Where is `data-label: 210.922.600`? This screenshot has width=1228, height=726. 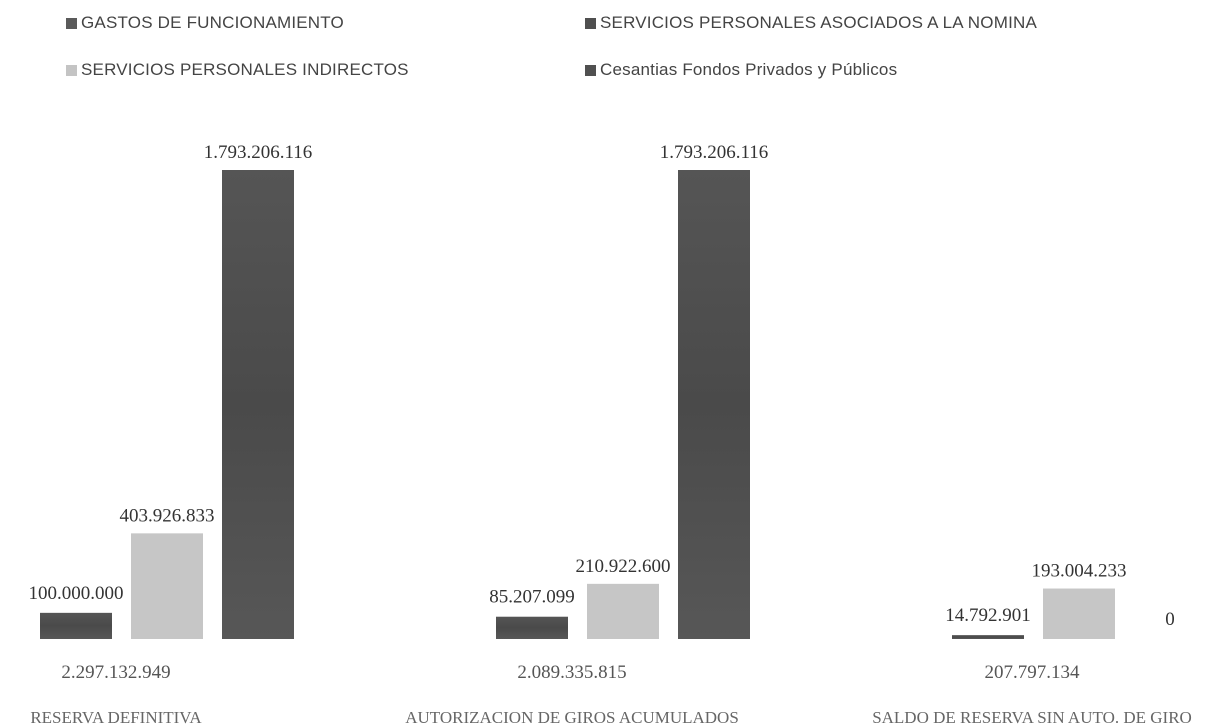
data-label: 210.922.600 is located at coordinates (623, 566).